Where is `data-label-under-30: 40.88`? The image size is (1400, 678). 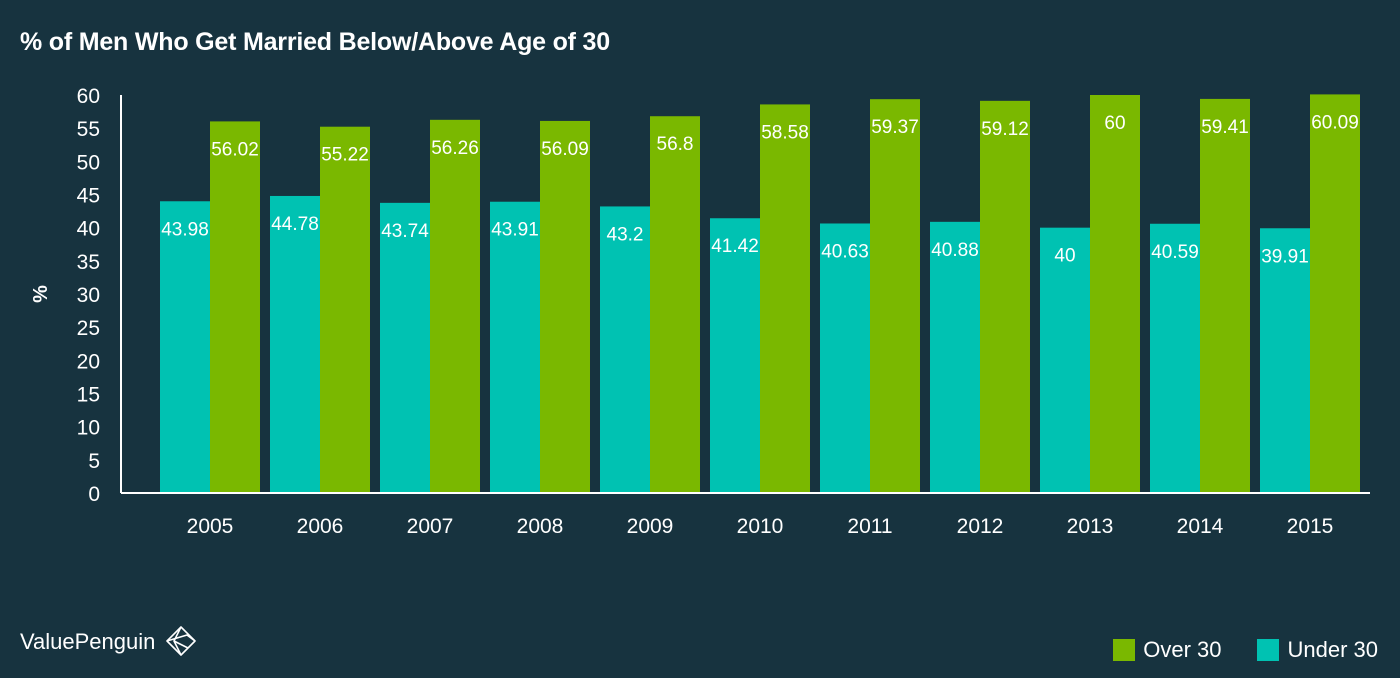 data-label-under-30: 40.88 is located at coordinates (955, 250).